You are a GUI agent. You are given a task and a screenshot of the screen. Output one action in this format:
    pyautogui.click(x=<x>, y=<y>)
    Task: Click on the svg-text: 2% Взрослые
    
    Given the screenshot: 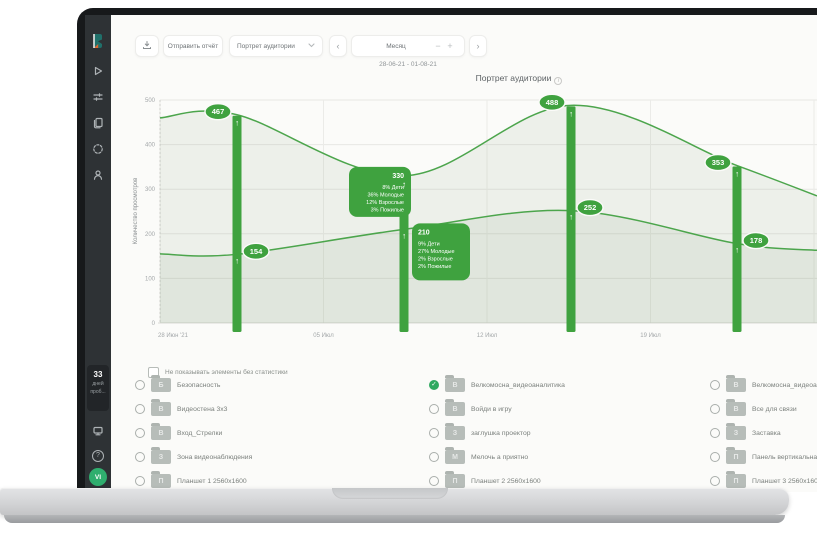 What is the action you would take?
    pyautogui.click(x=435, y=259)
    